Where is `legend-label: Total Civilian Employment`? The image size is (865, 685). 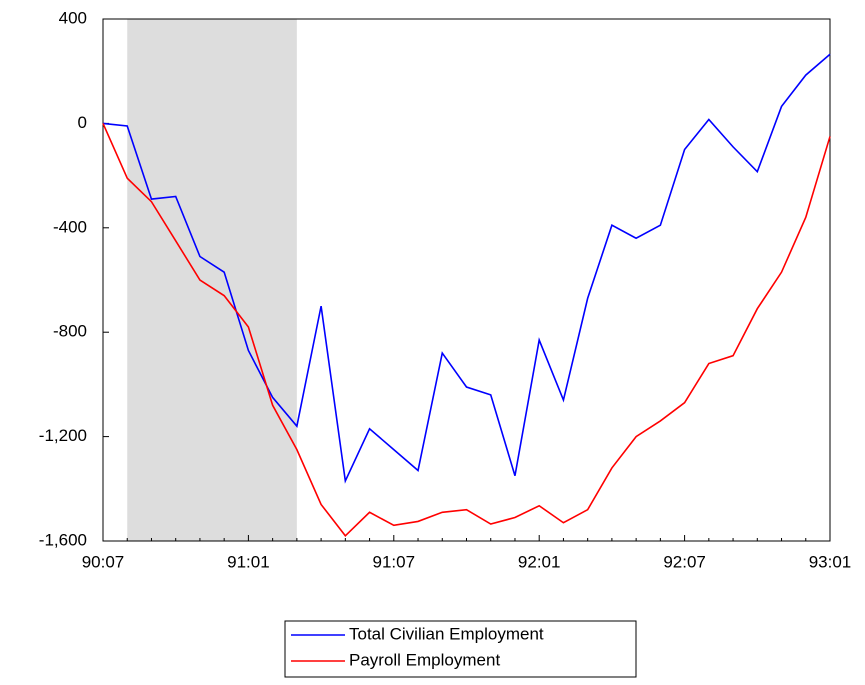
legend-label: Total Civilian Employment is located at coordinates (446, 633).